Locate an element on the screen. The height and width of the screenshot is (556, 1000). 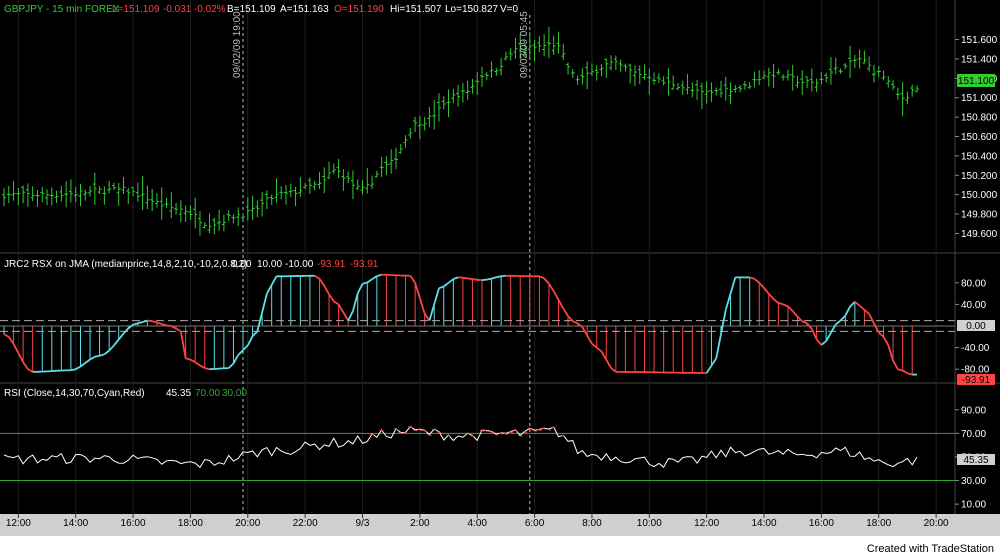
time-label-16: 20:00 is located at coordinates (936, 523).